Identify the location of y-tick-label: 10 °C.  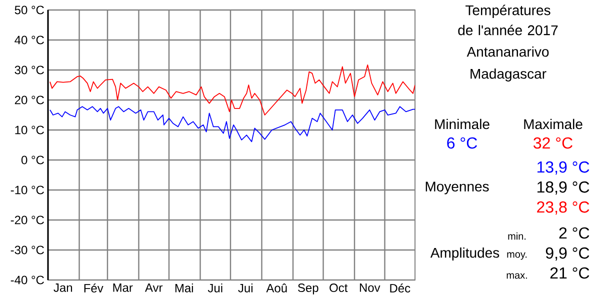
(29, 130).